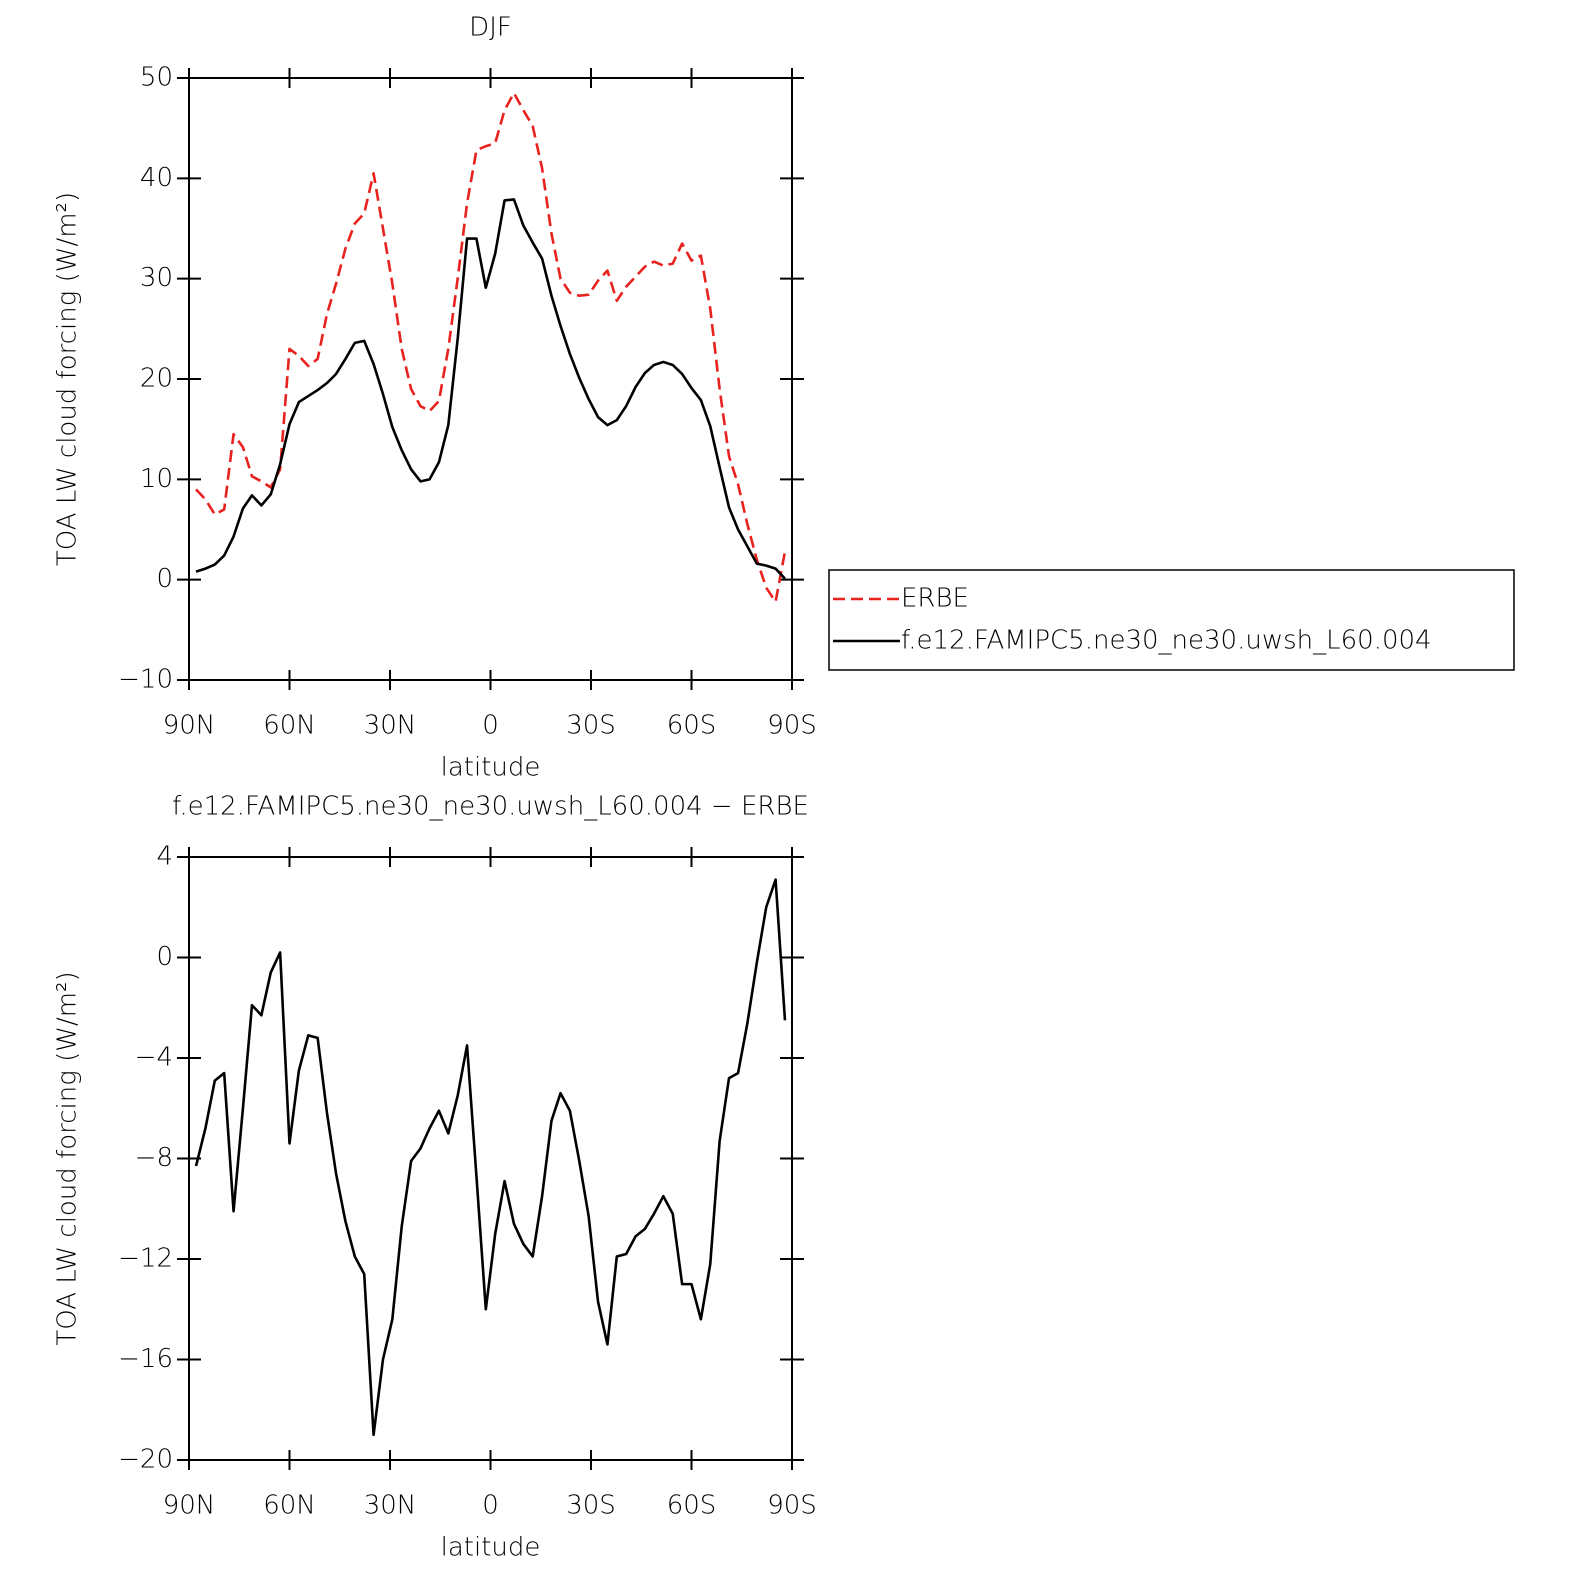 The width and height of the screenshot is (1580, 1581). What do you see at coordinates (156, 278) in the screenshot?
I see `y-tick-label: 30` at bounding box center [156, 278].